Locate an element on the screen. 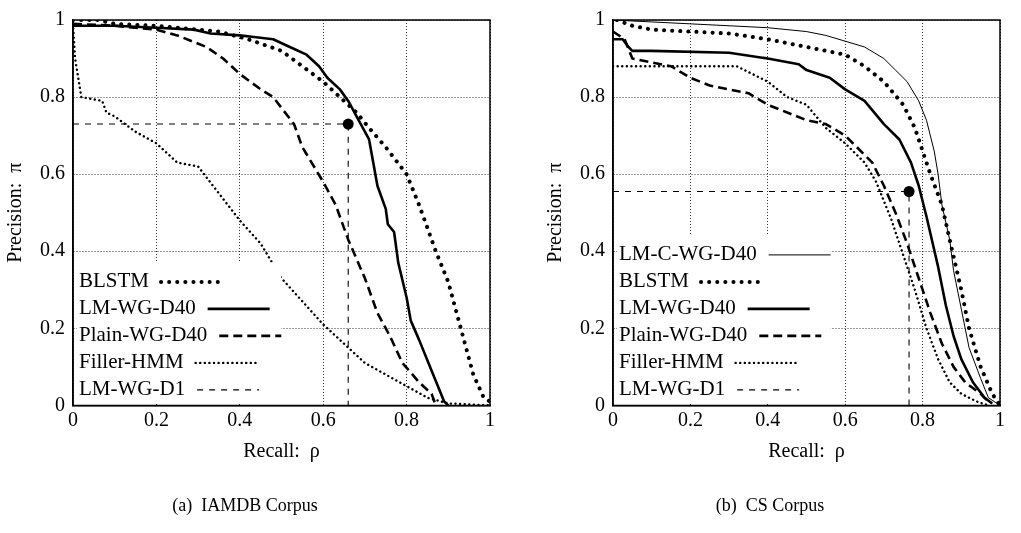 This screenshot has height=533, width=1021. text: (b) CS Corpus is located at coordinates (770, 505).